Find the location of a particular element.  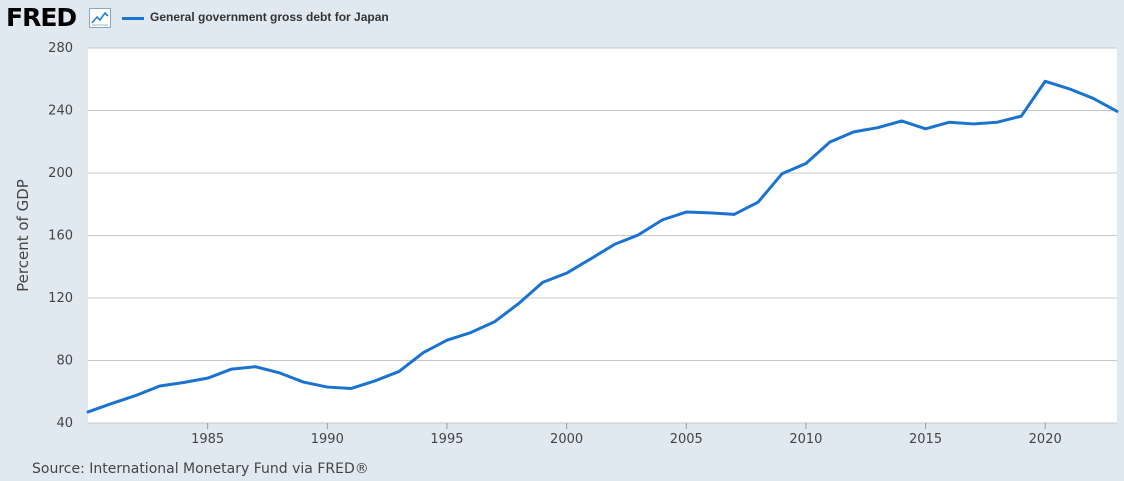

x-tick-label: 2010 is located at coordinates (805, 439).